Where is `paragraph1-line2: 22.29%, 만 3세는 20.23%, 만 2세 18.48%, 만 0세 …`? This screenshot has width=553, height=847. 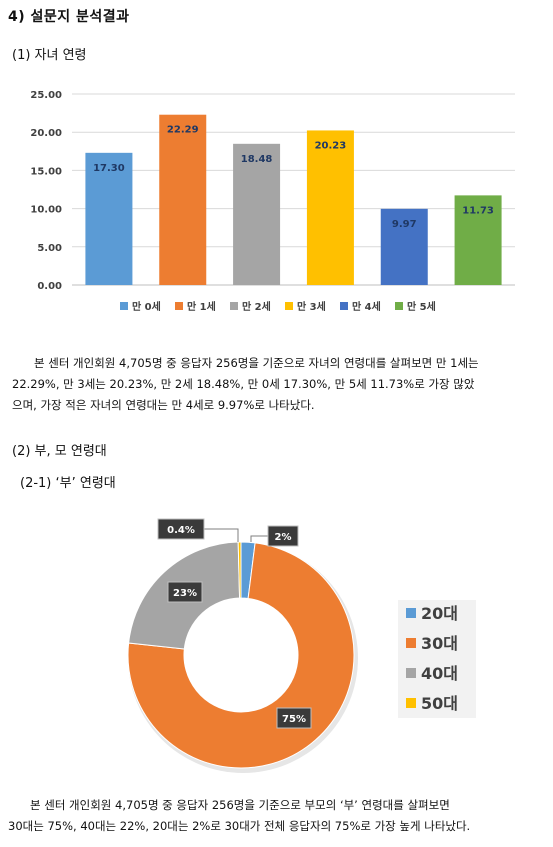 paragraph1-line2: 22.29%, 만 3세는 20.23%, 만 2세 18.48%, 만 0세 … is located at coordinates (243, 384).